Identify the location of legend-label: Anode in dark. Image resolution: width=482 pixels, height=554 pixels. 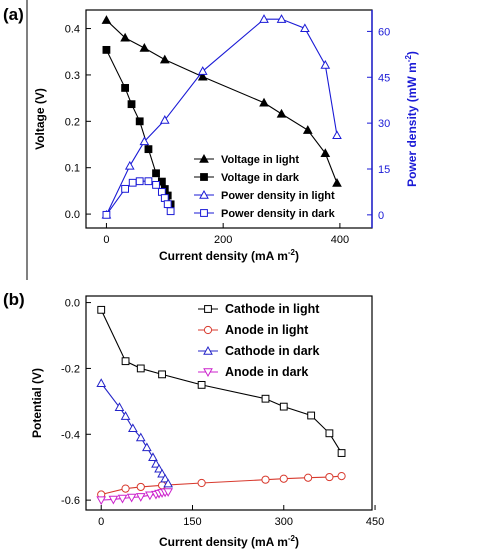
(266, 372).